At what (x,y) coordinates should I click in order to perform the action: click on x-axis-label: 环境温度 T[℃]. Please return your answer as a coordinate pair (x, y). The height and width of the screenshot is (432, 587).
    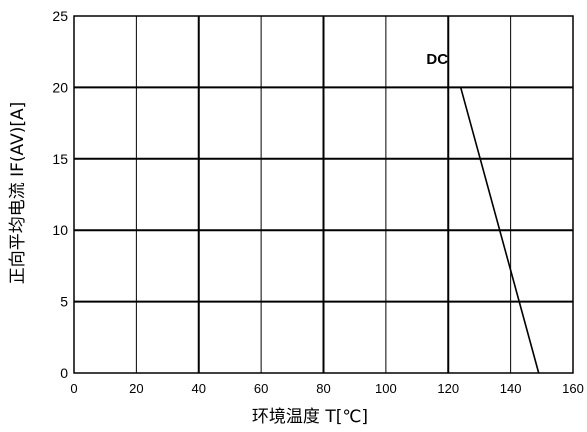
    Looking at the image, I should click on (310, 417).